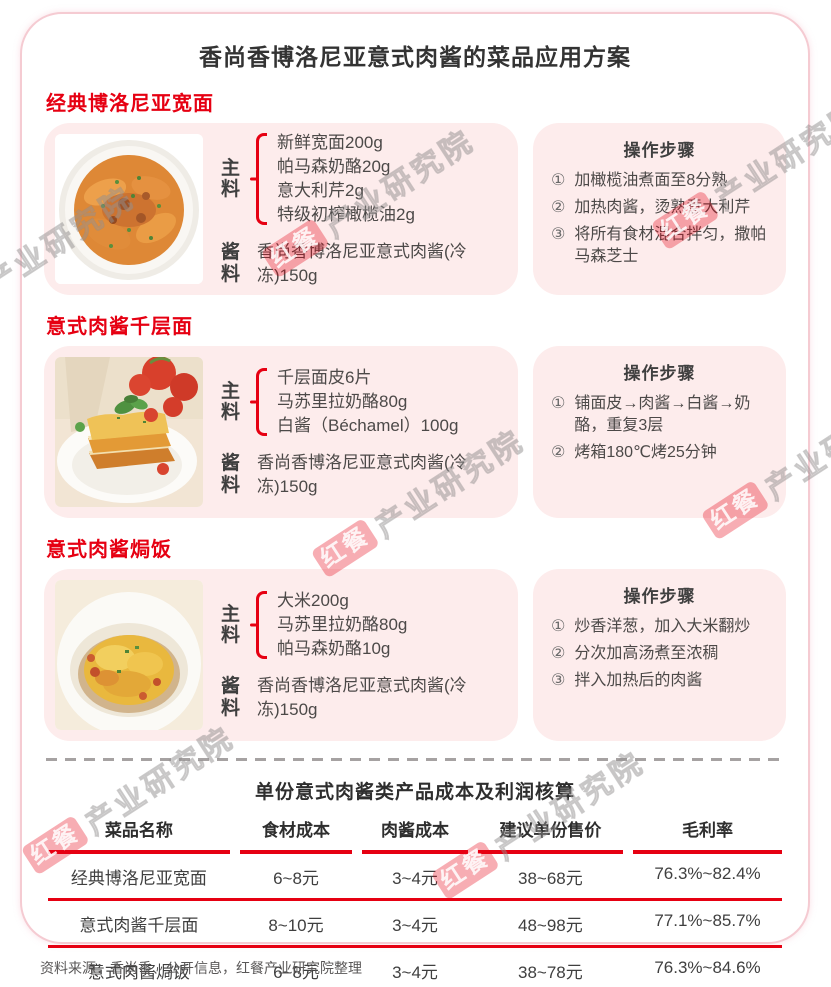  I want to click on column-header: 食材成本, so click(296, 835).